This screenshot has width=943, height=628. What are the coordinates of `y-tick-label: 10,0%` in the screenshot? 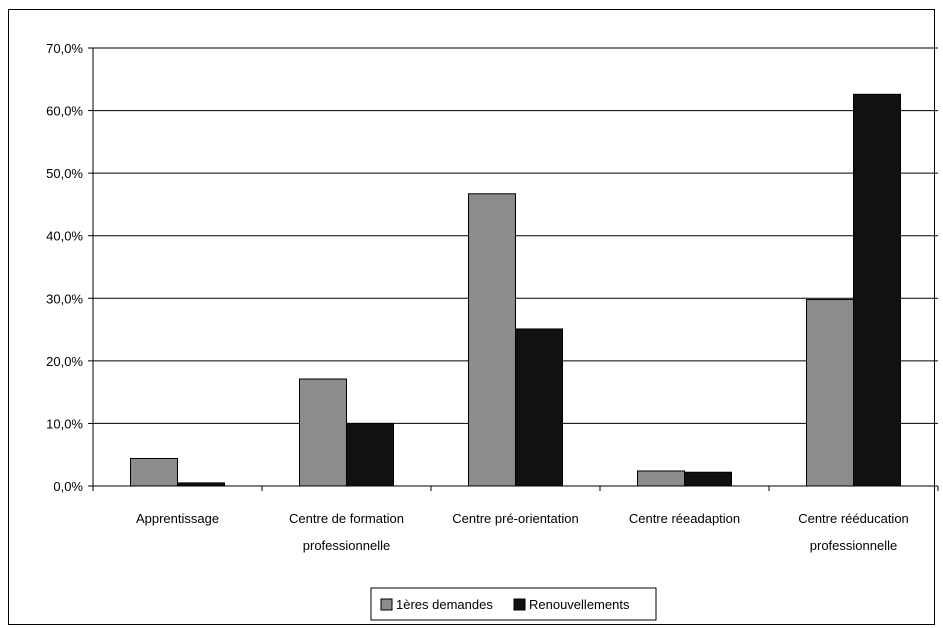 It's located at (64, 423).